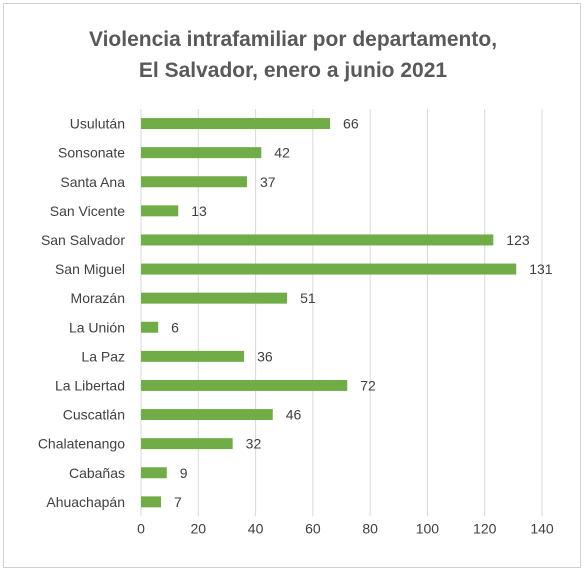 The image size is (586, 573). Describe the element at coordinates (199, 211) in the screenshot. I see `data-label: 13` at that location.